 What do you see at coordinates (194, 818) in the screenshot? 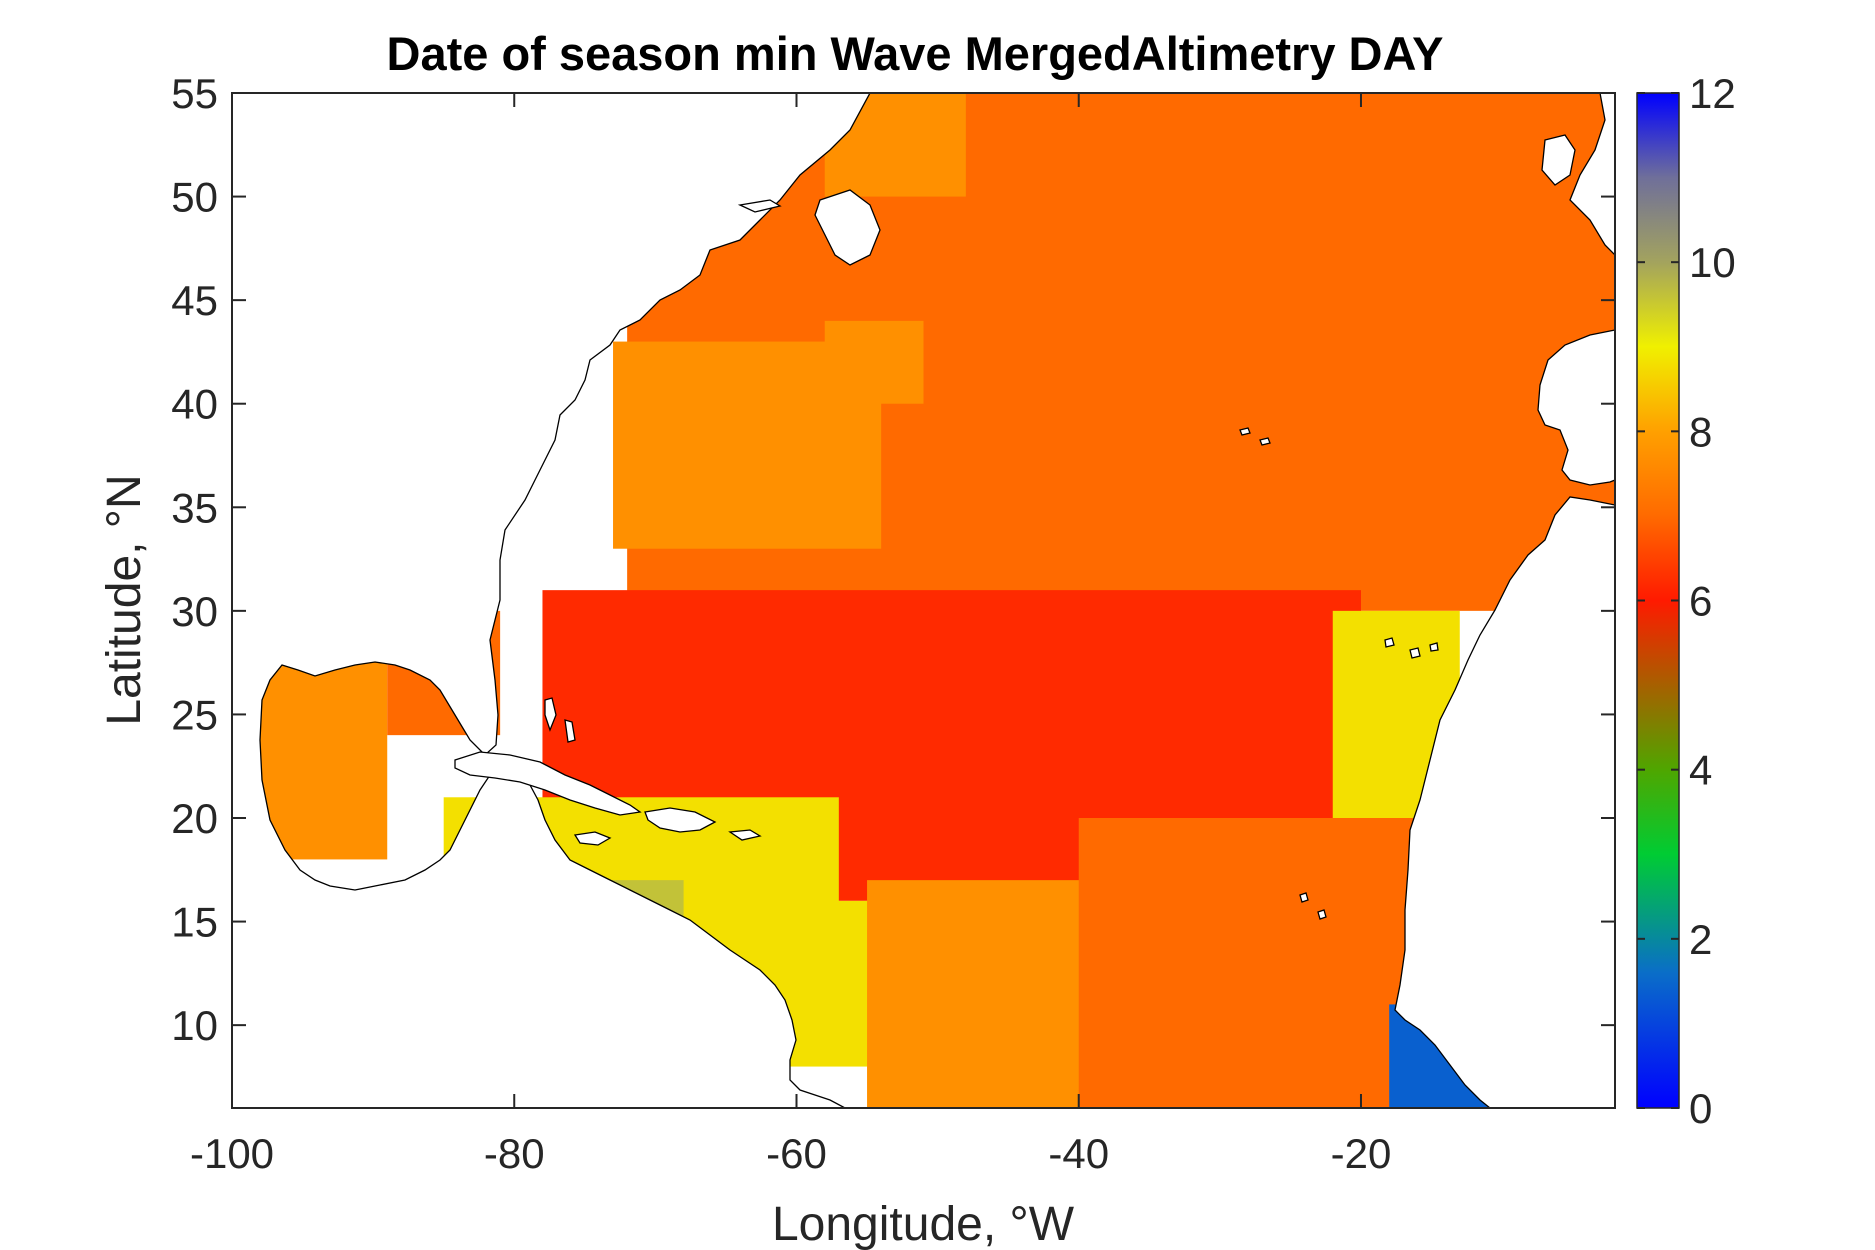
I see `y-tick-label: 20` at bounding box center [194, 818].